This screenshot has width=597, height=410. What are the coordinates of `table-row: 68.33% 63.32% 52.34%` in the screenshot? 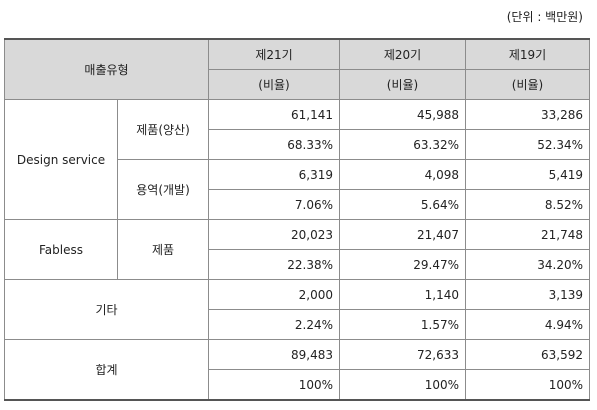 It's located at (298, 144).